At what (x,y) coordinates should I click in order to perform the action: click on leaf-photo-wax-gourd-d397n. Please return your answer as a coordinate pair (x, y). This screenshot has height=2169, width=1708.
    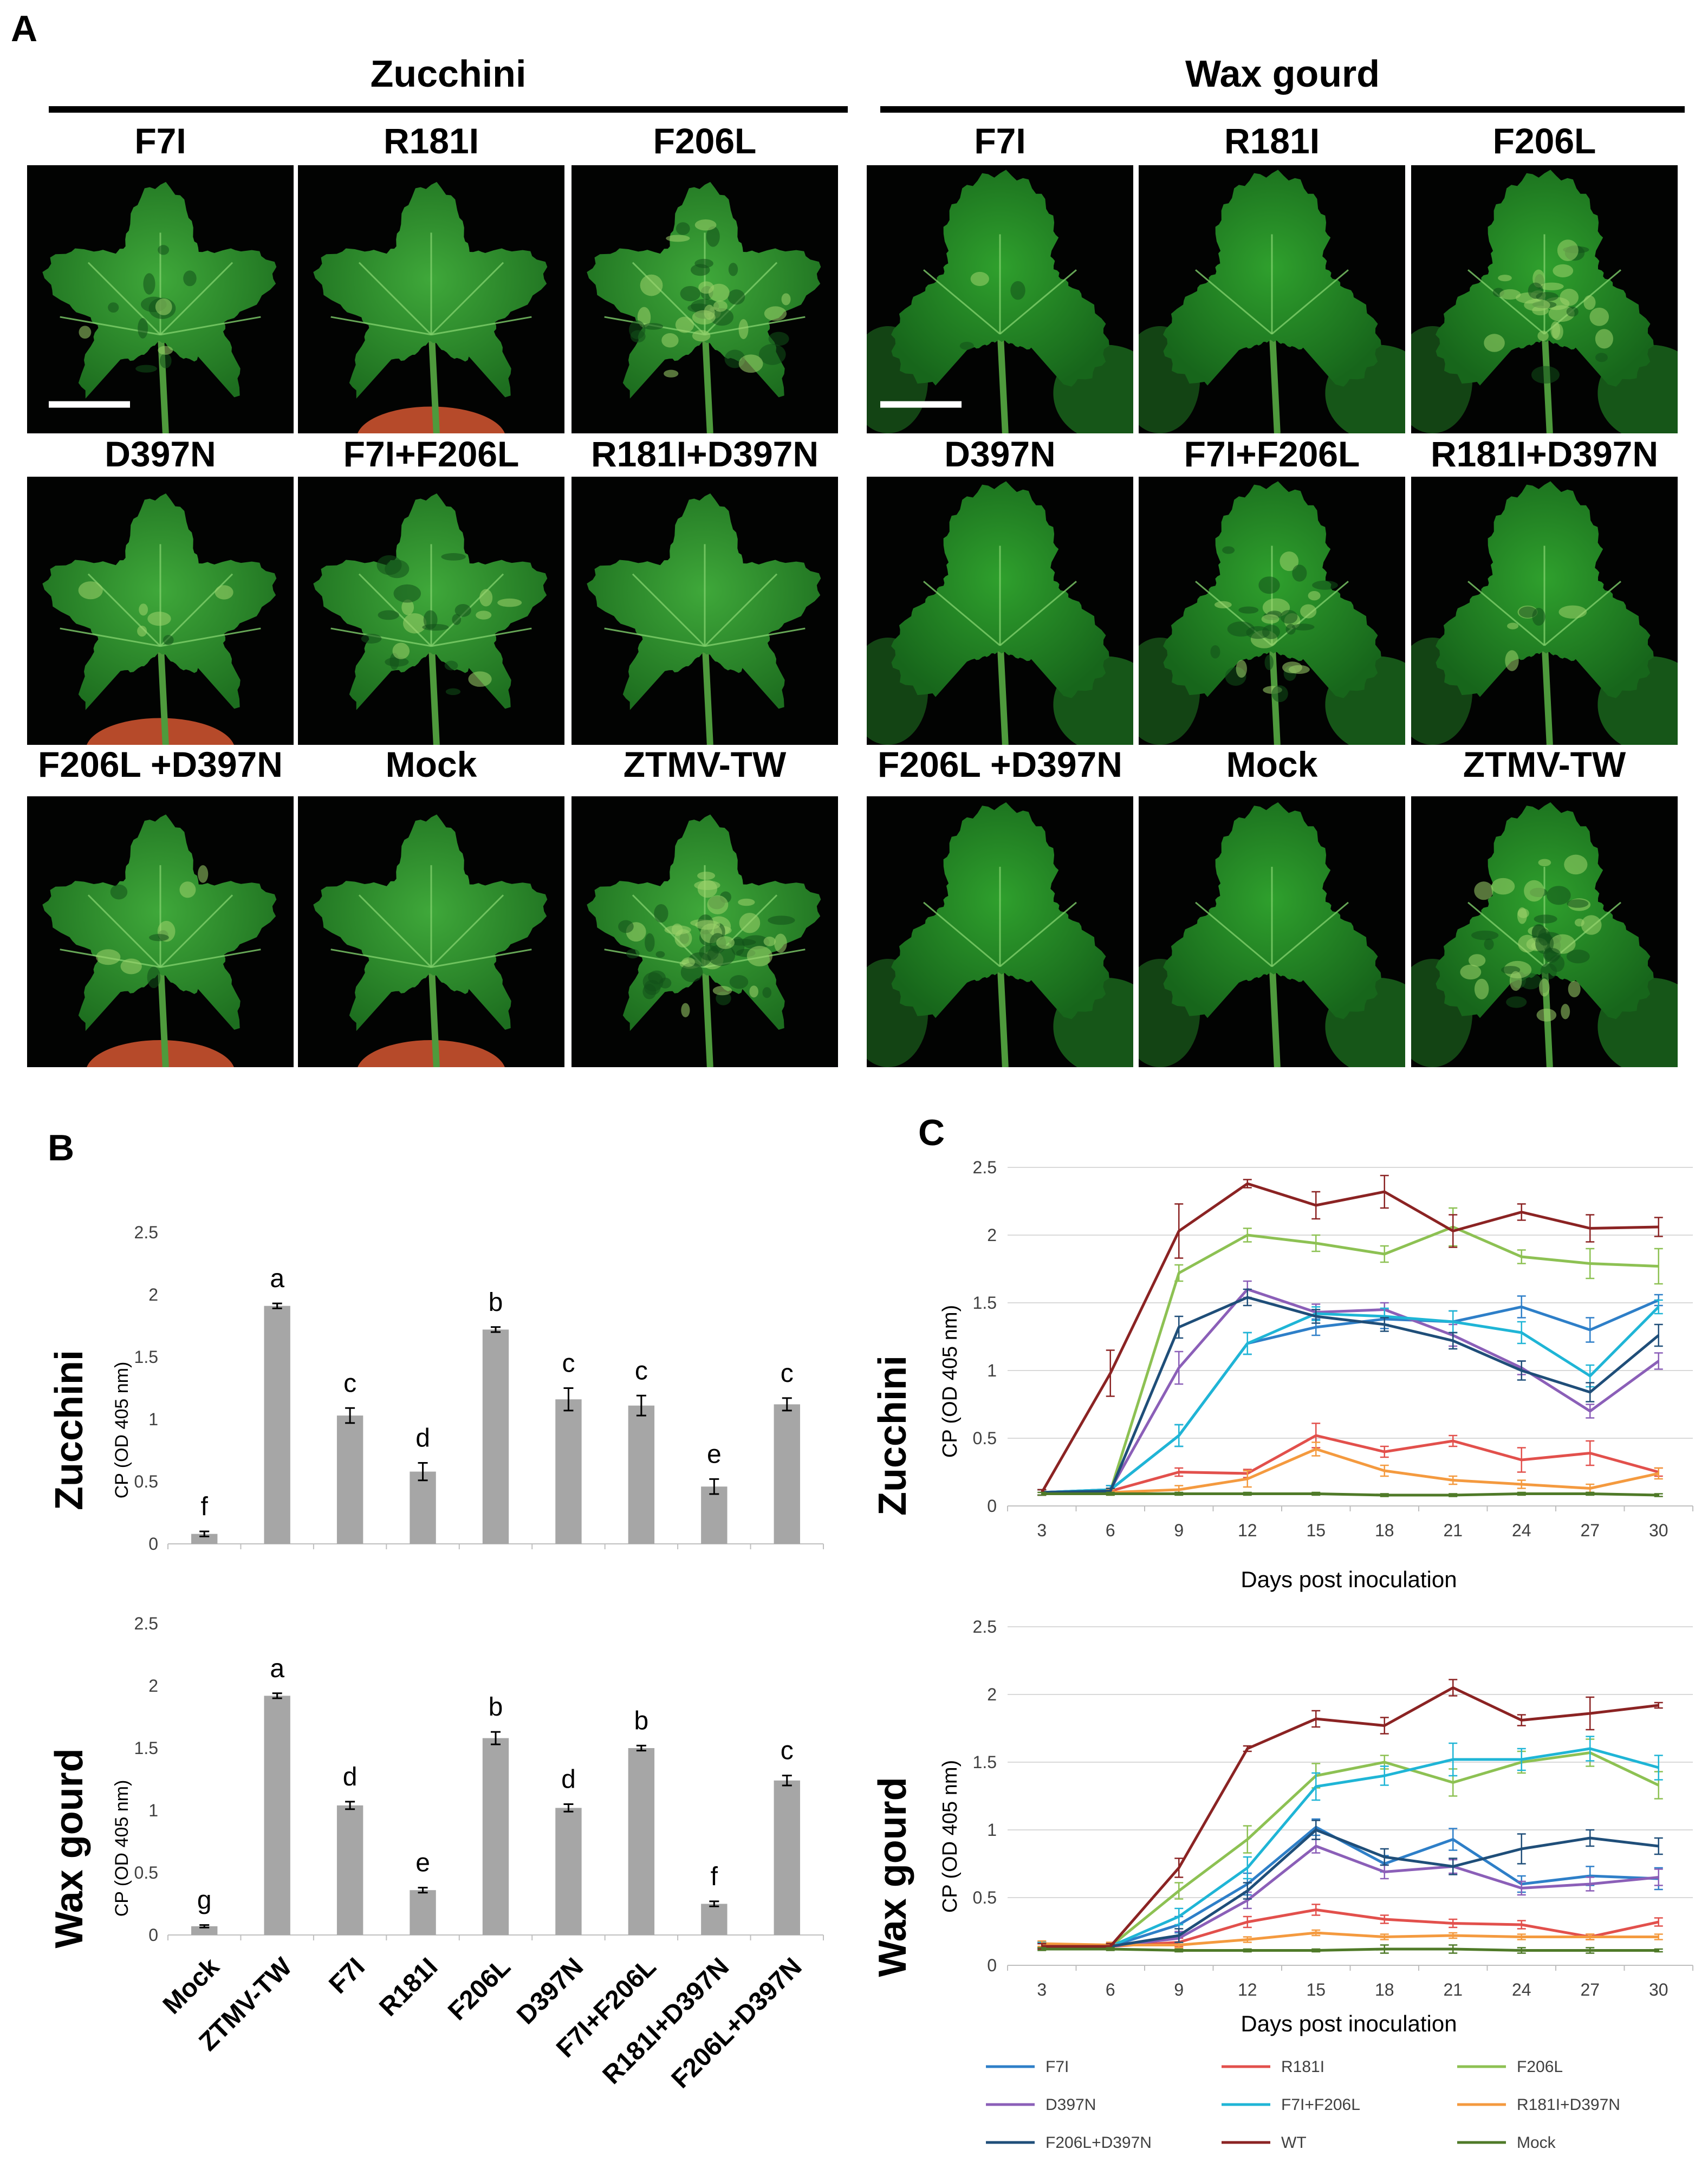
    Looking at the image, I should click on (1000, 611).